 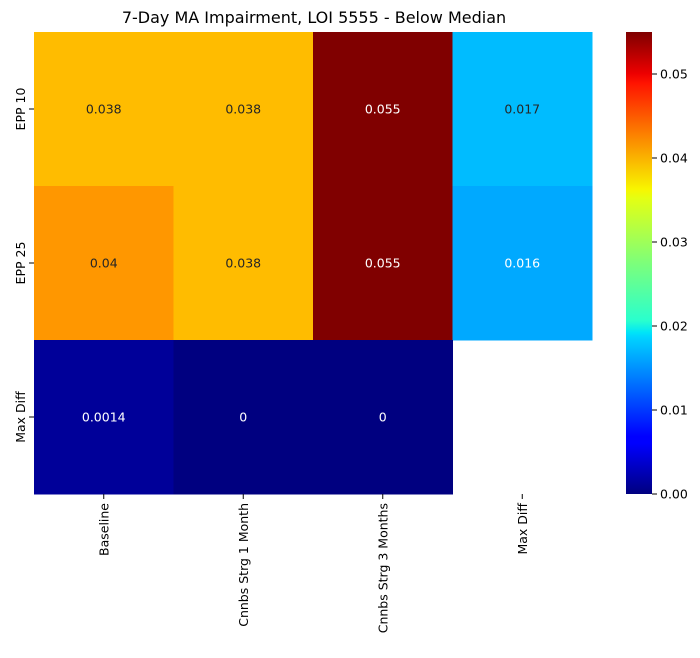 I want to click on x-tick-label: Cnnbs Strg 3 Months, so click(x=382, y=568).